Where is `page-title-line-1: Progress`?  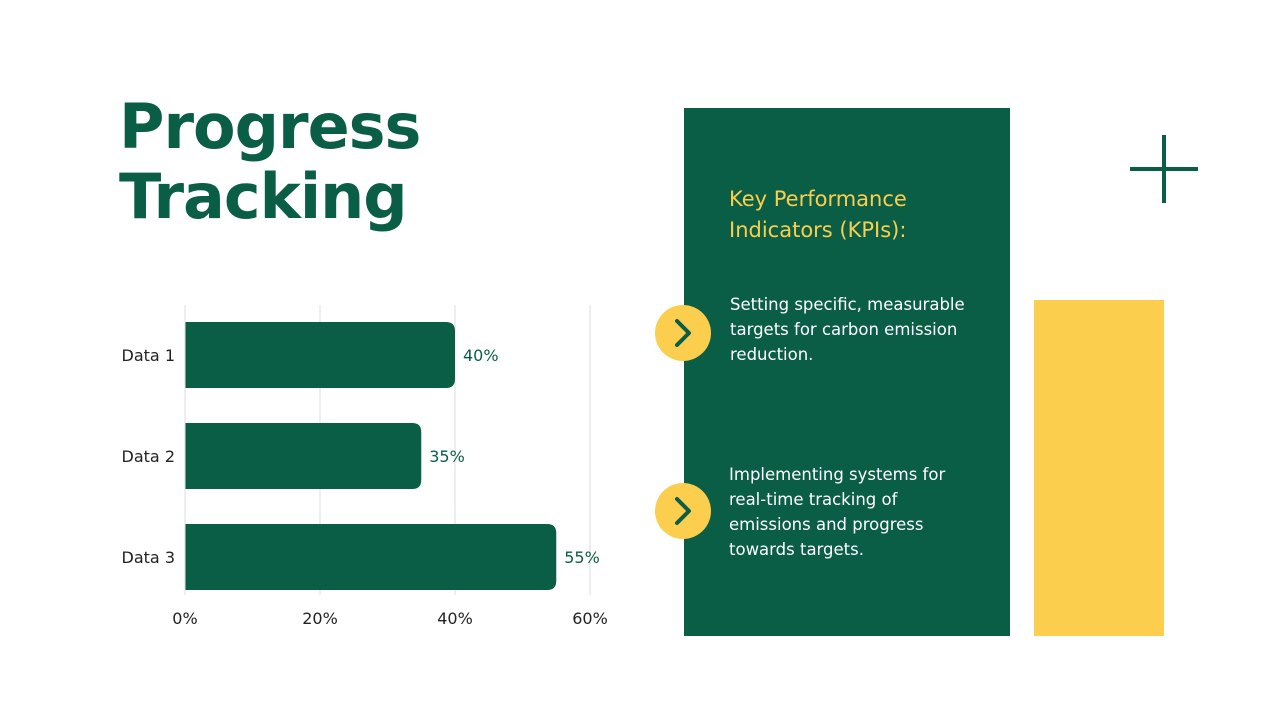 page-title-line-1: Progress is located at coordinates (270, 126).